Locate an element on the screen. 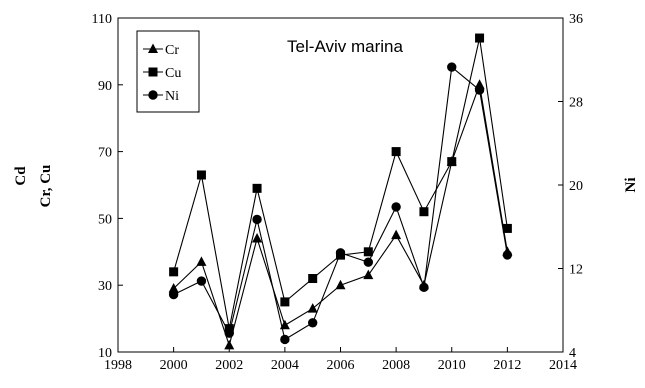 The height and width of the screenshot is (388, 645). x-tick-label: 2008 is located at coordinates (396, 365).